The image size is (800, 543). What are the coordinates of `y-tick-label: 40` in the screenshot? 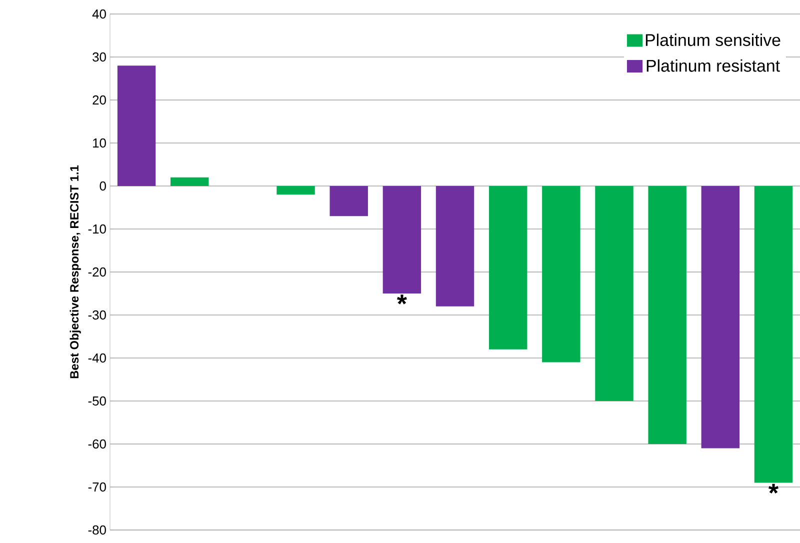 It's located at (99, 14).